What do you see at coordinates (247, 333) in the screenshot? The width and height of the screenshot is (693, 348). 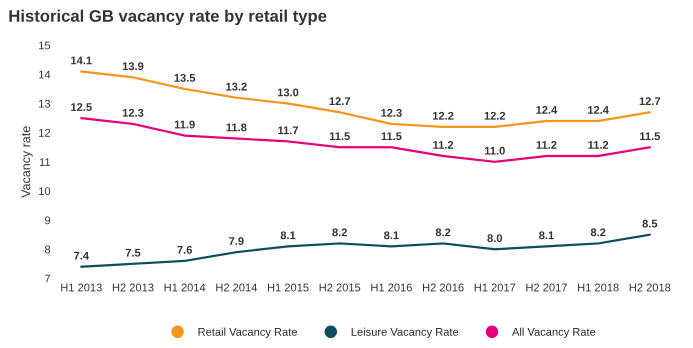 I see `legend-label: Retail Vacancy Rate` at bounding box center [247, 333].